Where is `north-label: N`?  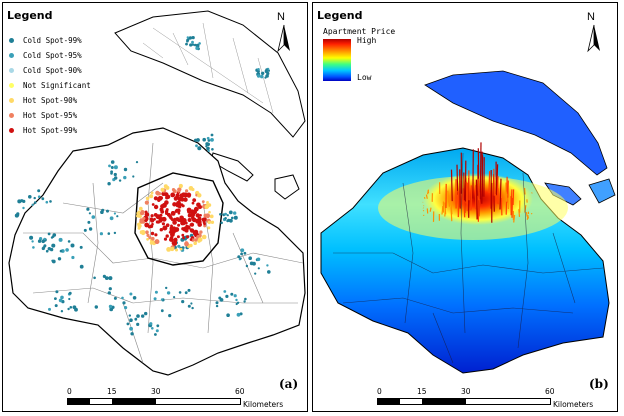
north-label: N is located at coordinates (281, 17).